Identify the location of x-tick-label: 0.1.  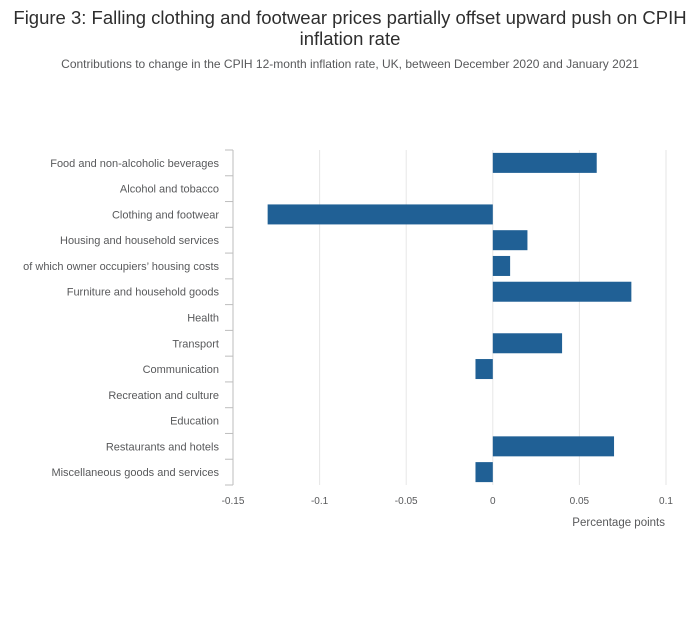
(666, 501).